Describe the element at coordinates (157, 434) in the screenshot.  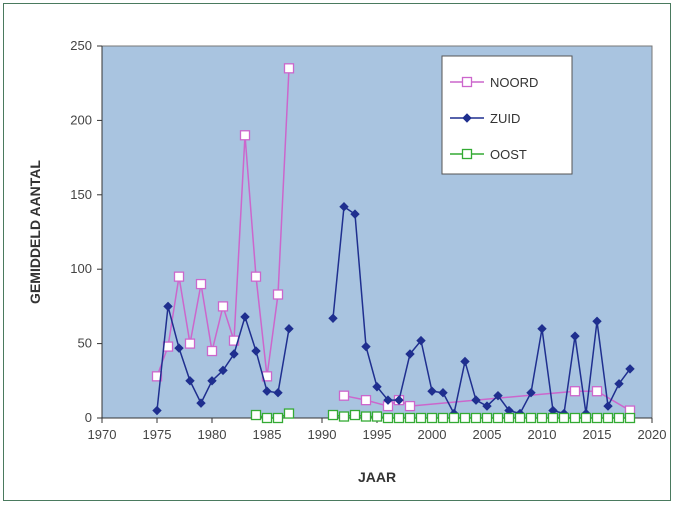
I see `x-tick-label: 1975` at that location.